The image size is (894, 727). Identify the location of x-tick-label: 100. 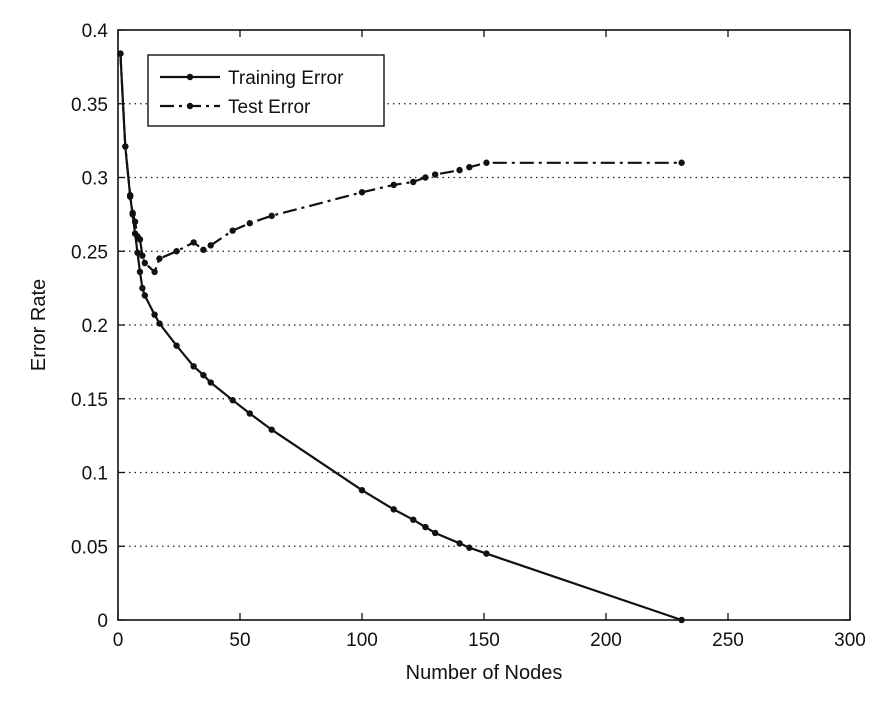
(362, 640).